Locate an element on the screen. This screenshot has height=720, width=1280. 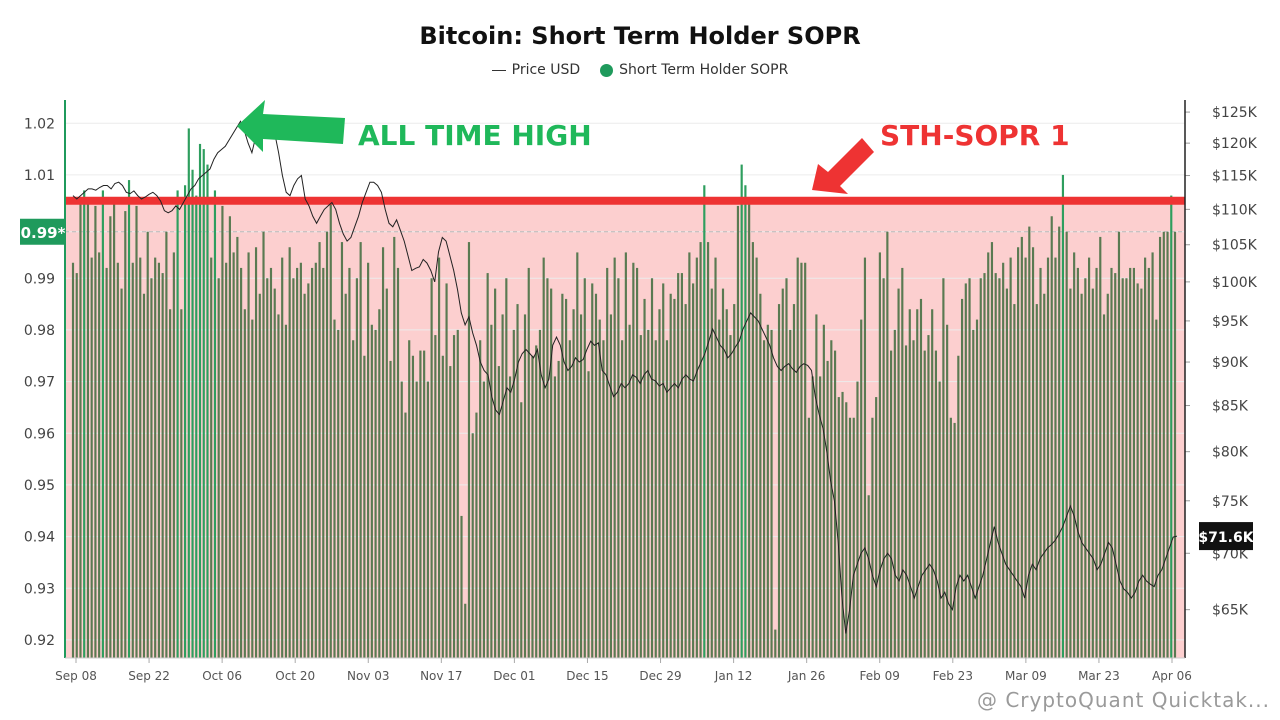
x-tick-label: Mar 23 is located at coordinates (1099, 676).